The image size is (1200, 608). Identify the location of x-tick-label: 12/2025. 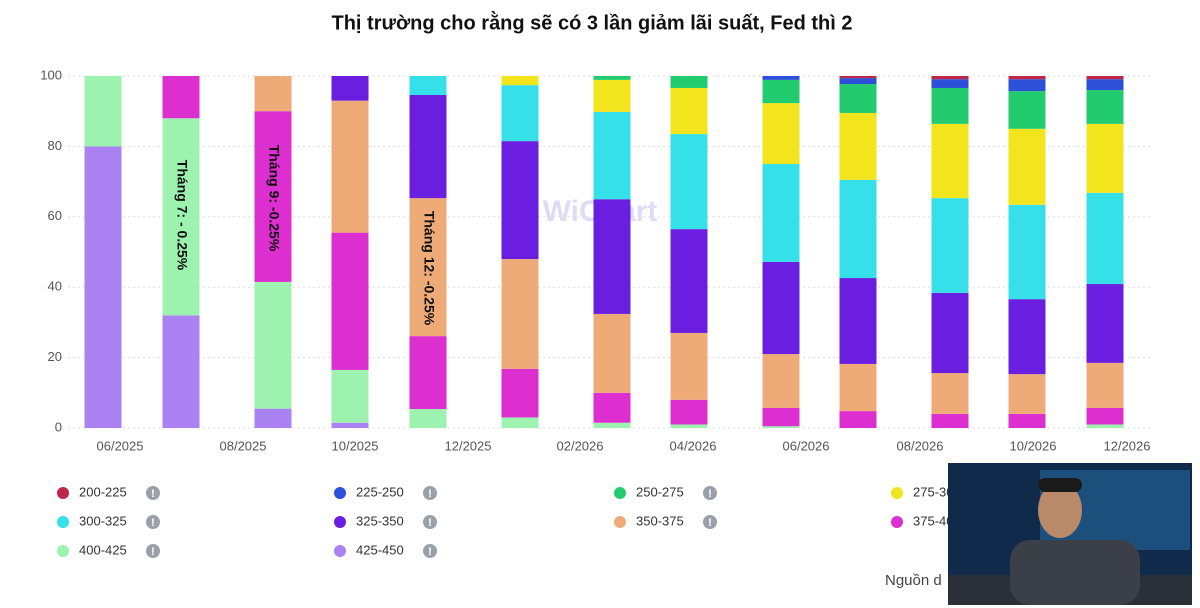
(468, 445).